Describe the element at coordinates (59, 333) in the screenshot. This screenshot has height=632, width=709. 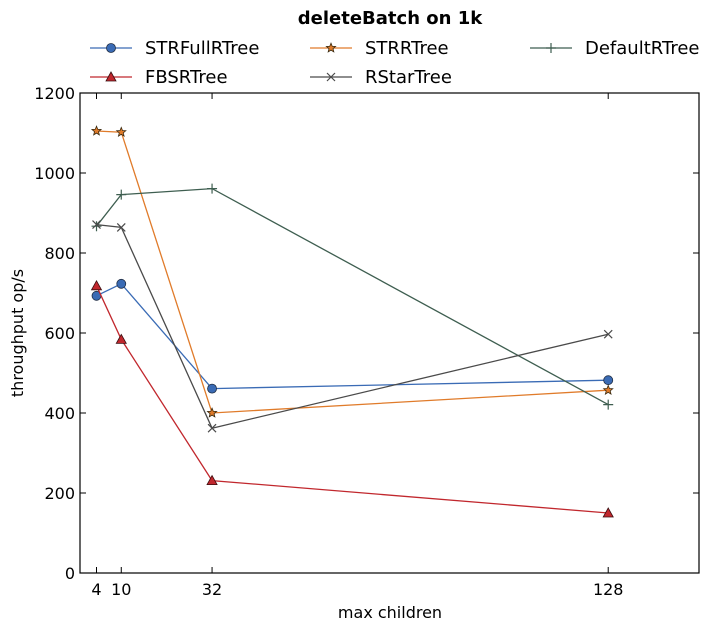
I see `y-tick-label: 600` at that location.